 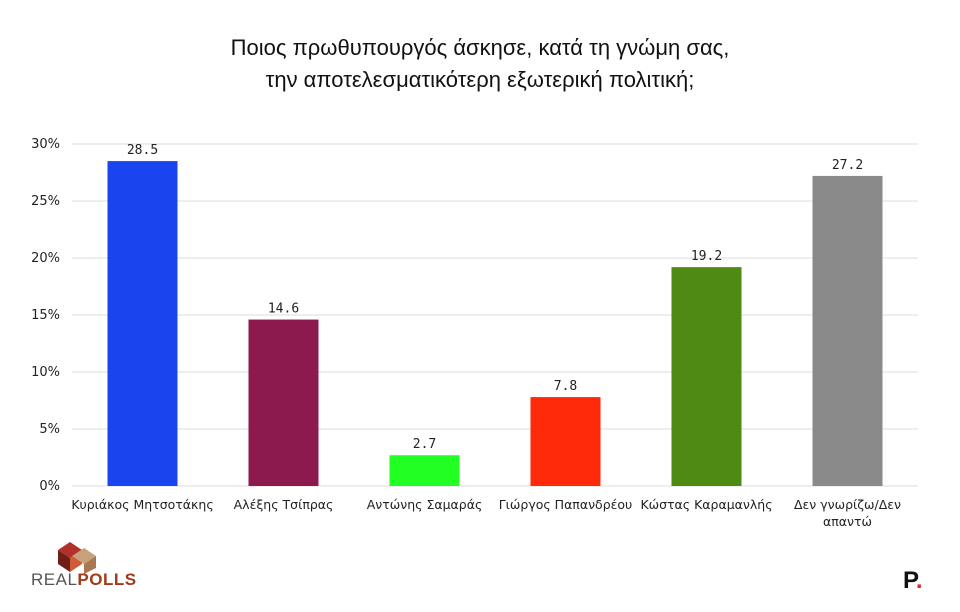 I want to click on data-label: 7.8, so click(x=565, y=386).